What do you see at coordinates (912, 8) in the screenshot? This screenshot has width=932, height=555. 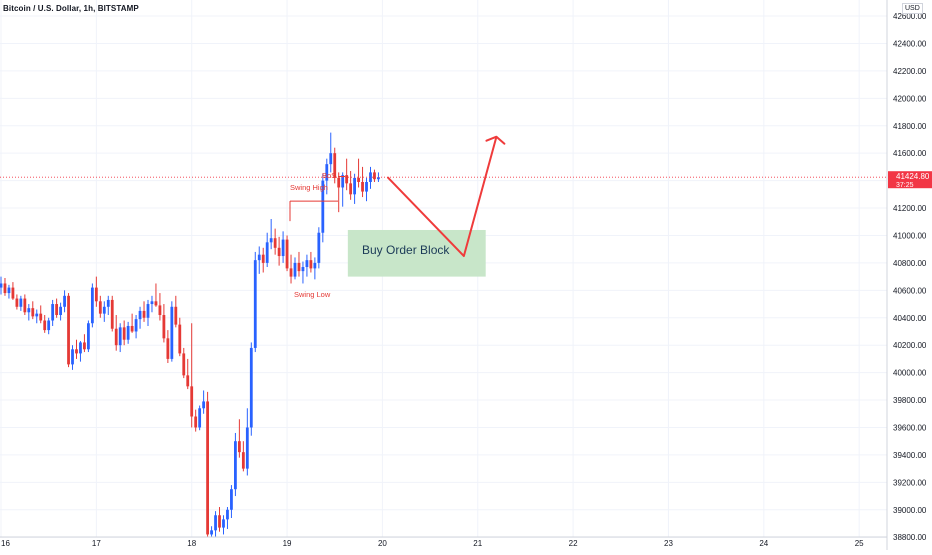 I see `currency-label: USD` at bounding box center [912, 8].